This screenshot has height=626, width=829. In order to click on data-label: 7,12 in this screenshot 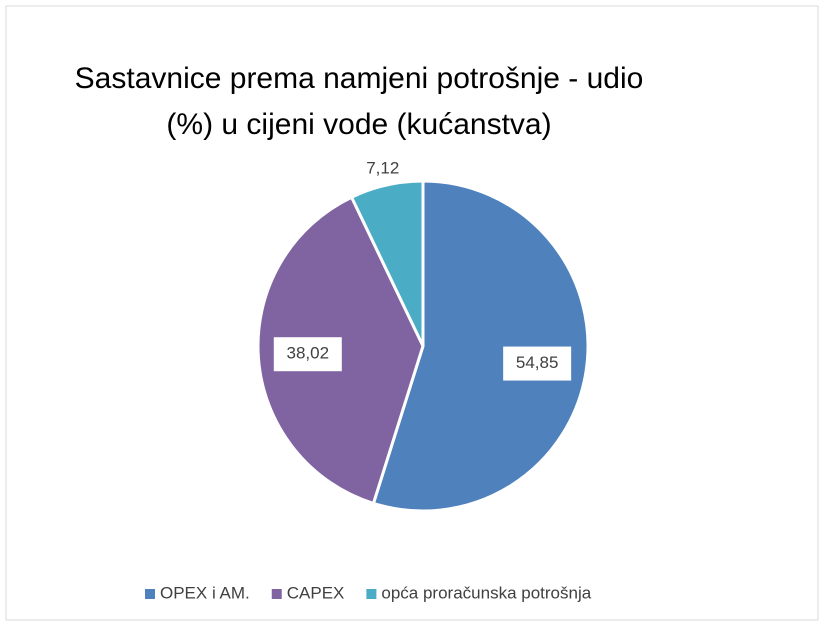, I will do `click(382, 168)`.